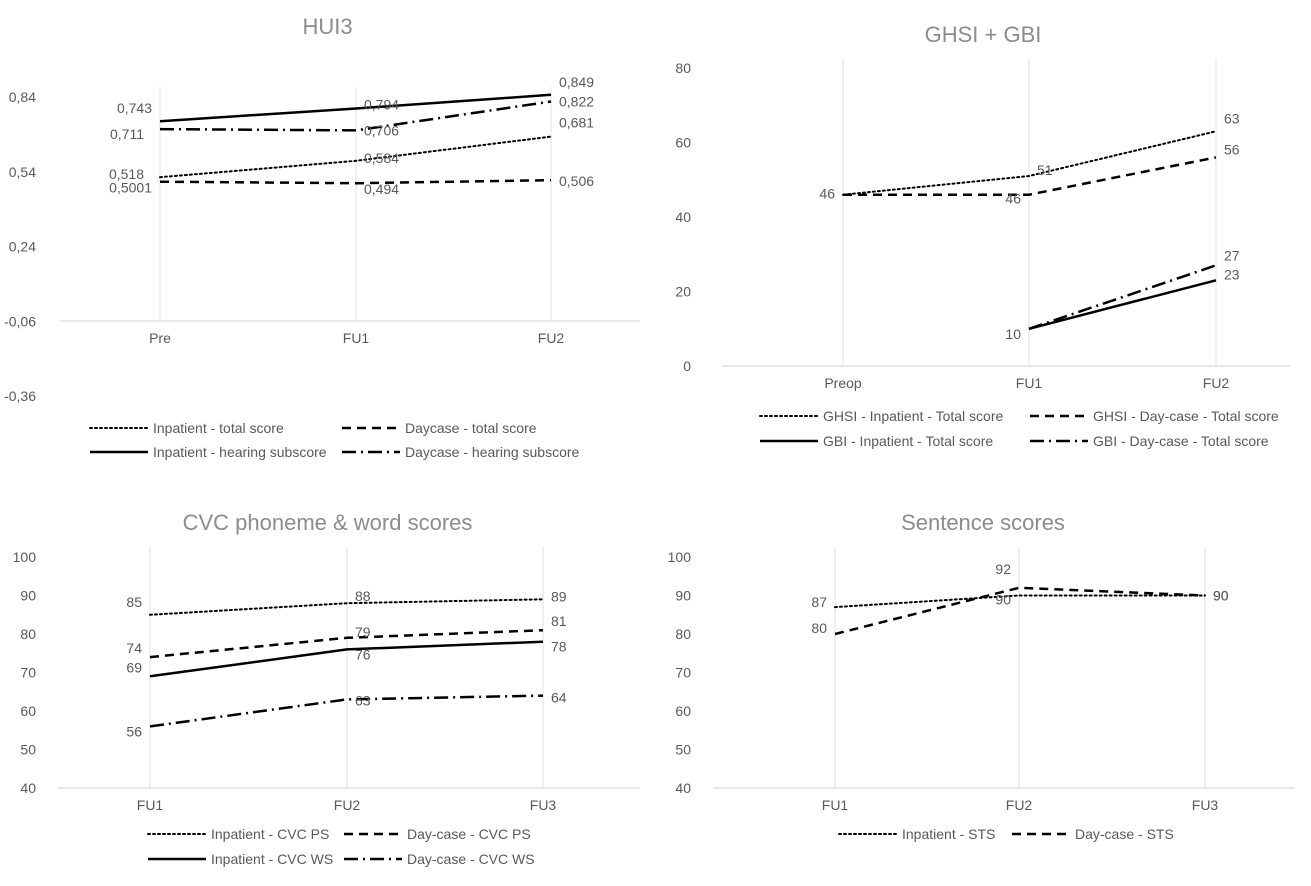  What do you see at coordinates (1186, 416) in the screenshot?
I see `legend-label: GHSI - Day-case - Total score` at bounding box center [1186, 416].